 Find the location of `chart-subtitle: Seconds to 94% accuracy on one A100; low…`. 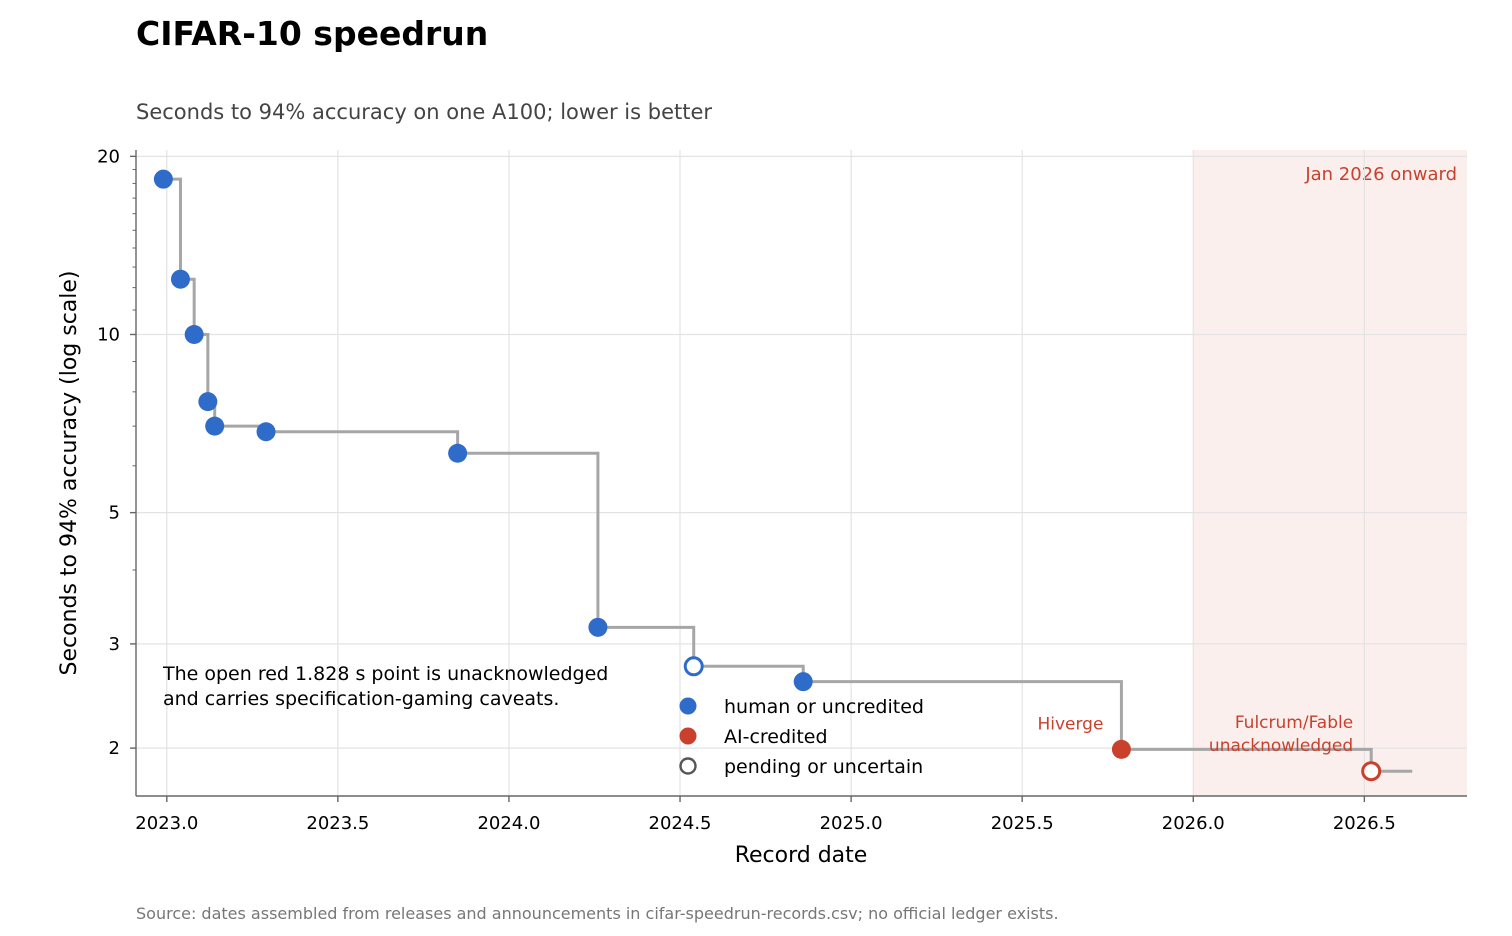

chart-subtitle: Seconds to 94% accuracy on one A100; low… is located at coordinates (424, 112).